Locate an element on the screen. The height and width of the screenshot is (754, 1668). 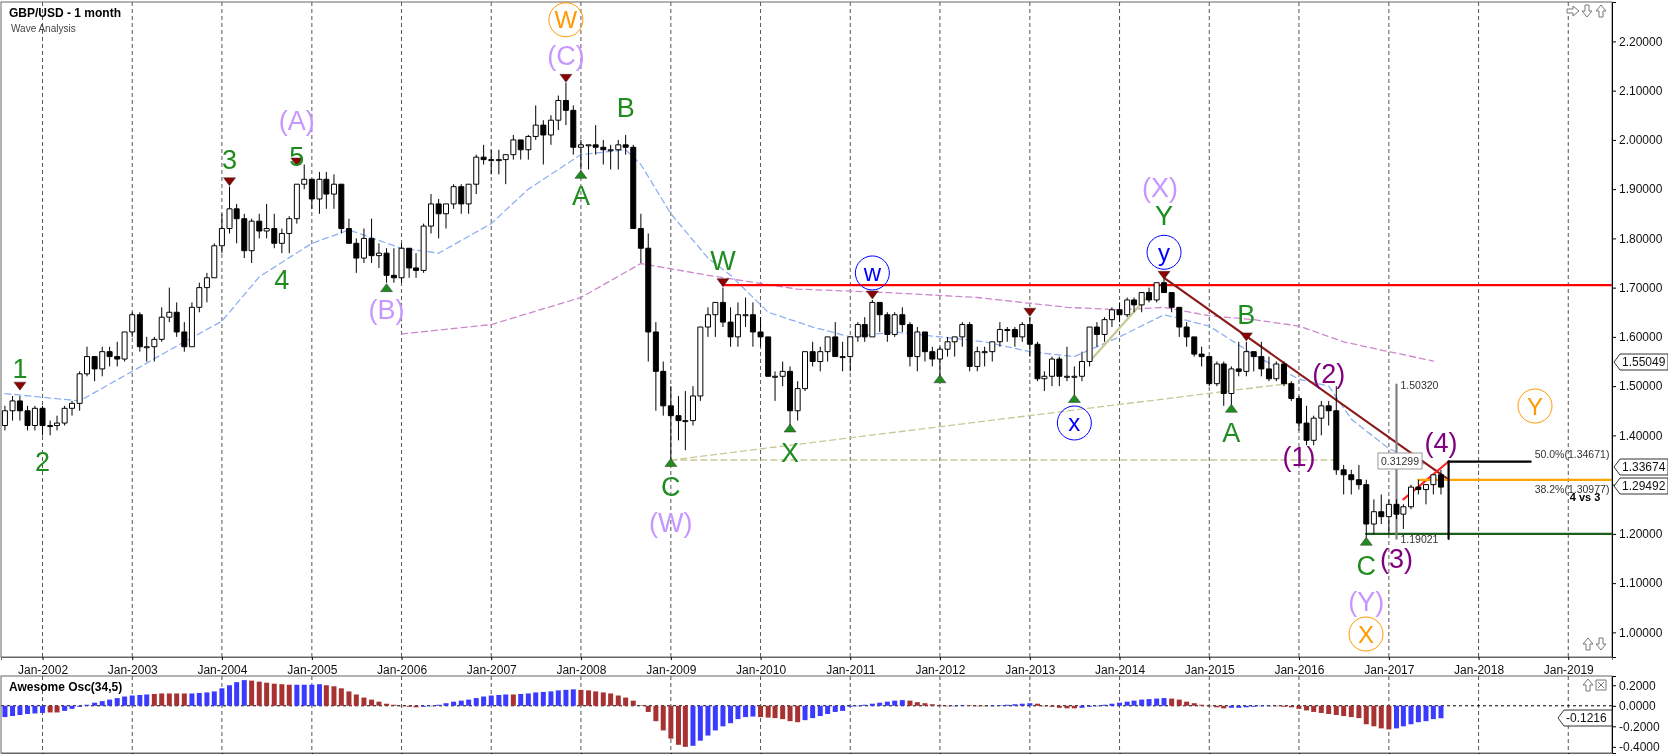
annotation: (1) is located at coordinates (1299, 457).